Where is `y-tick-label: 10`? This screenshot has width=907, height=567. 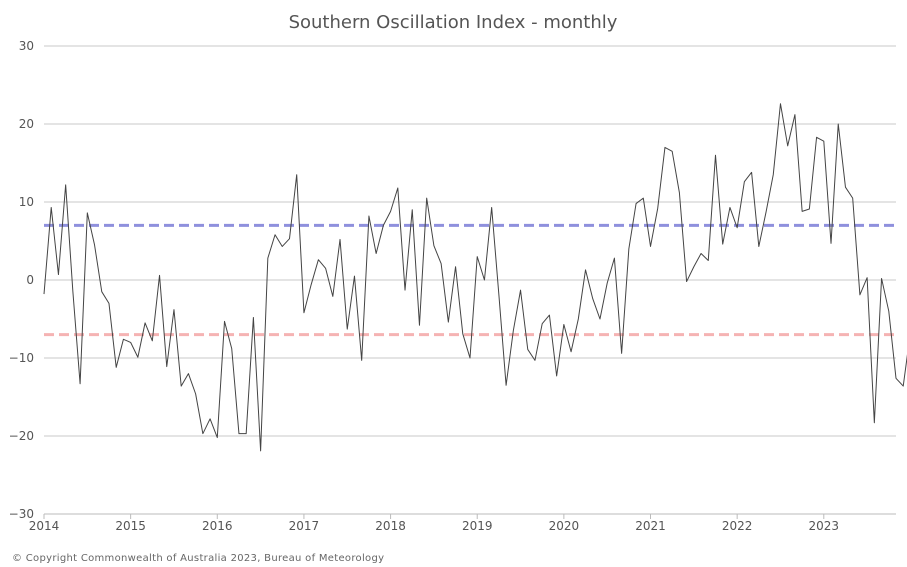 y-tick-label: 10 is located at coordinates (26, 202).